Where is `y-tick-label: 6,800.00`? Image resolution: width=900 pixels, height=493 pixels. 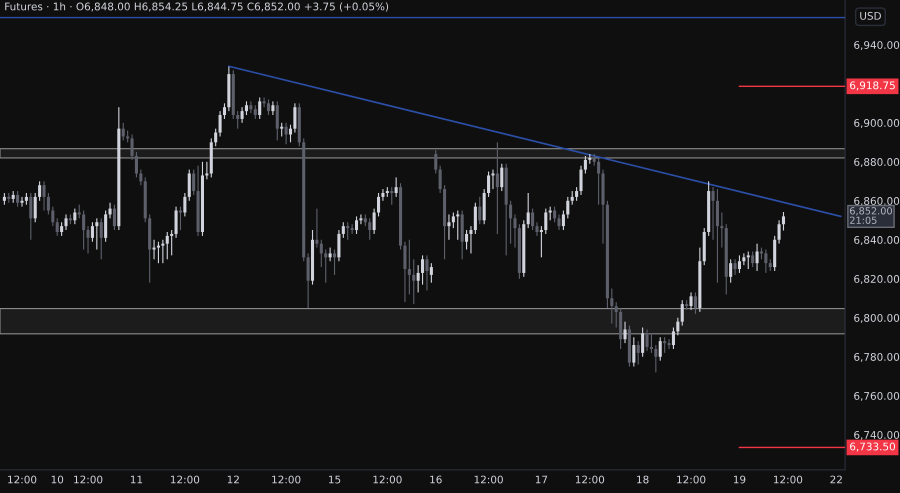 y-tick-label: 6,800.00 is located at coordinates (877, 318).